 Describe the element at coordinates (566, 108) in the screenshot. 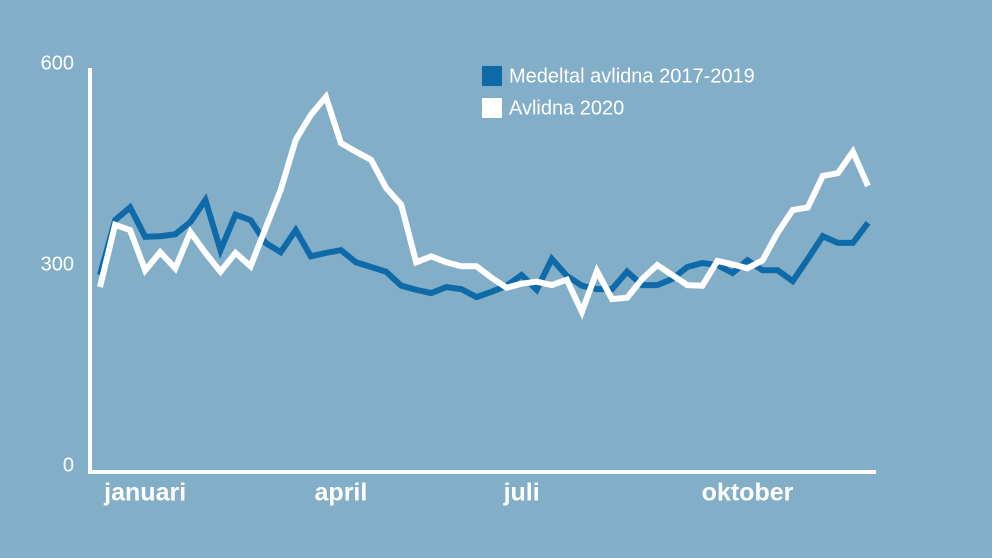

I see `legend-label: Avlidna 2020` at that location.